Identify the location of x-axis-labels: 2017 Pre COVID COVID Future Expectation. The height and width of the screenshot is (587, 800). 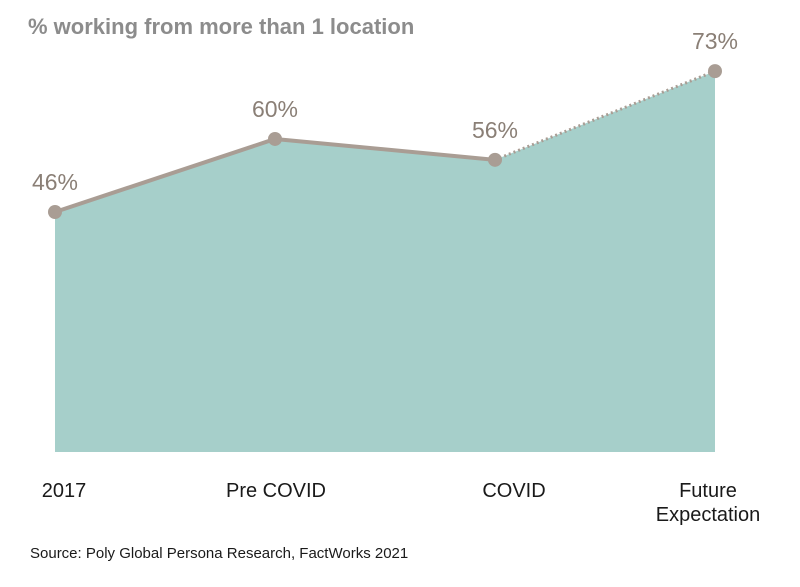
(401, 503).